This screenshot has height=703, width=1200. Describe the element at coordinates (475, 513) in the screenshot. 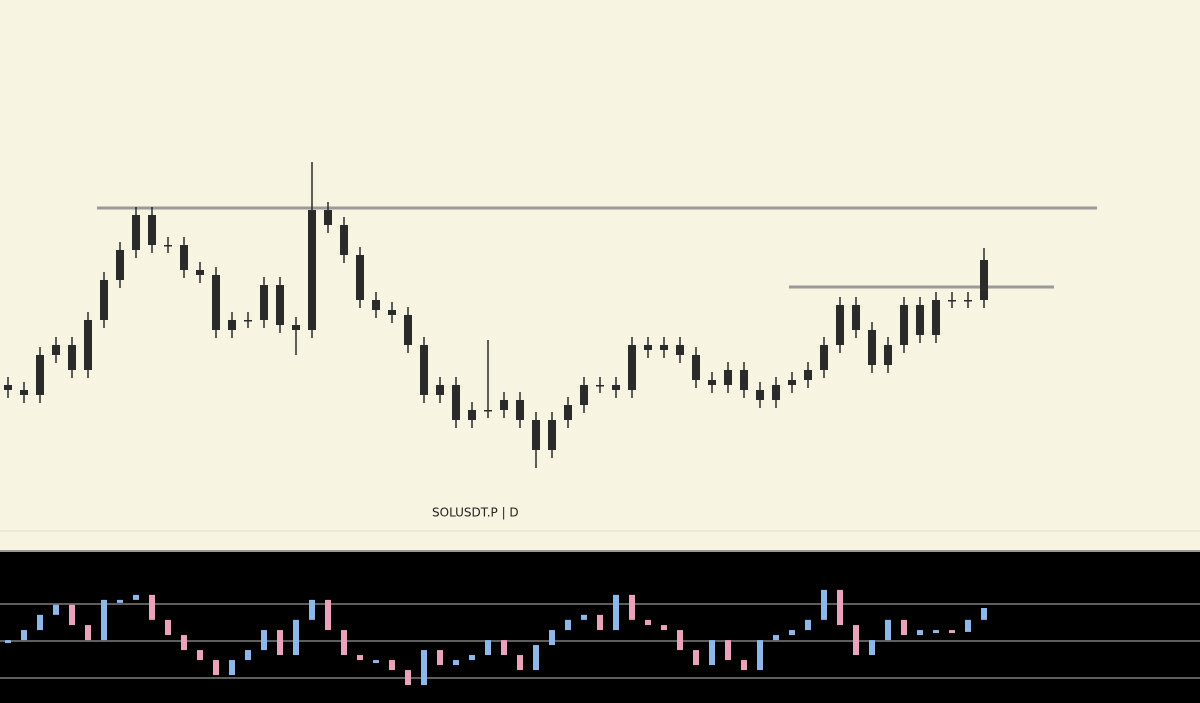

I see `chart-title: SOLUSDT.P | D` at that location.